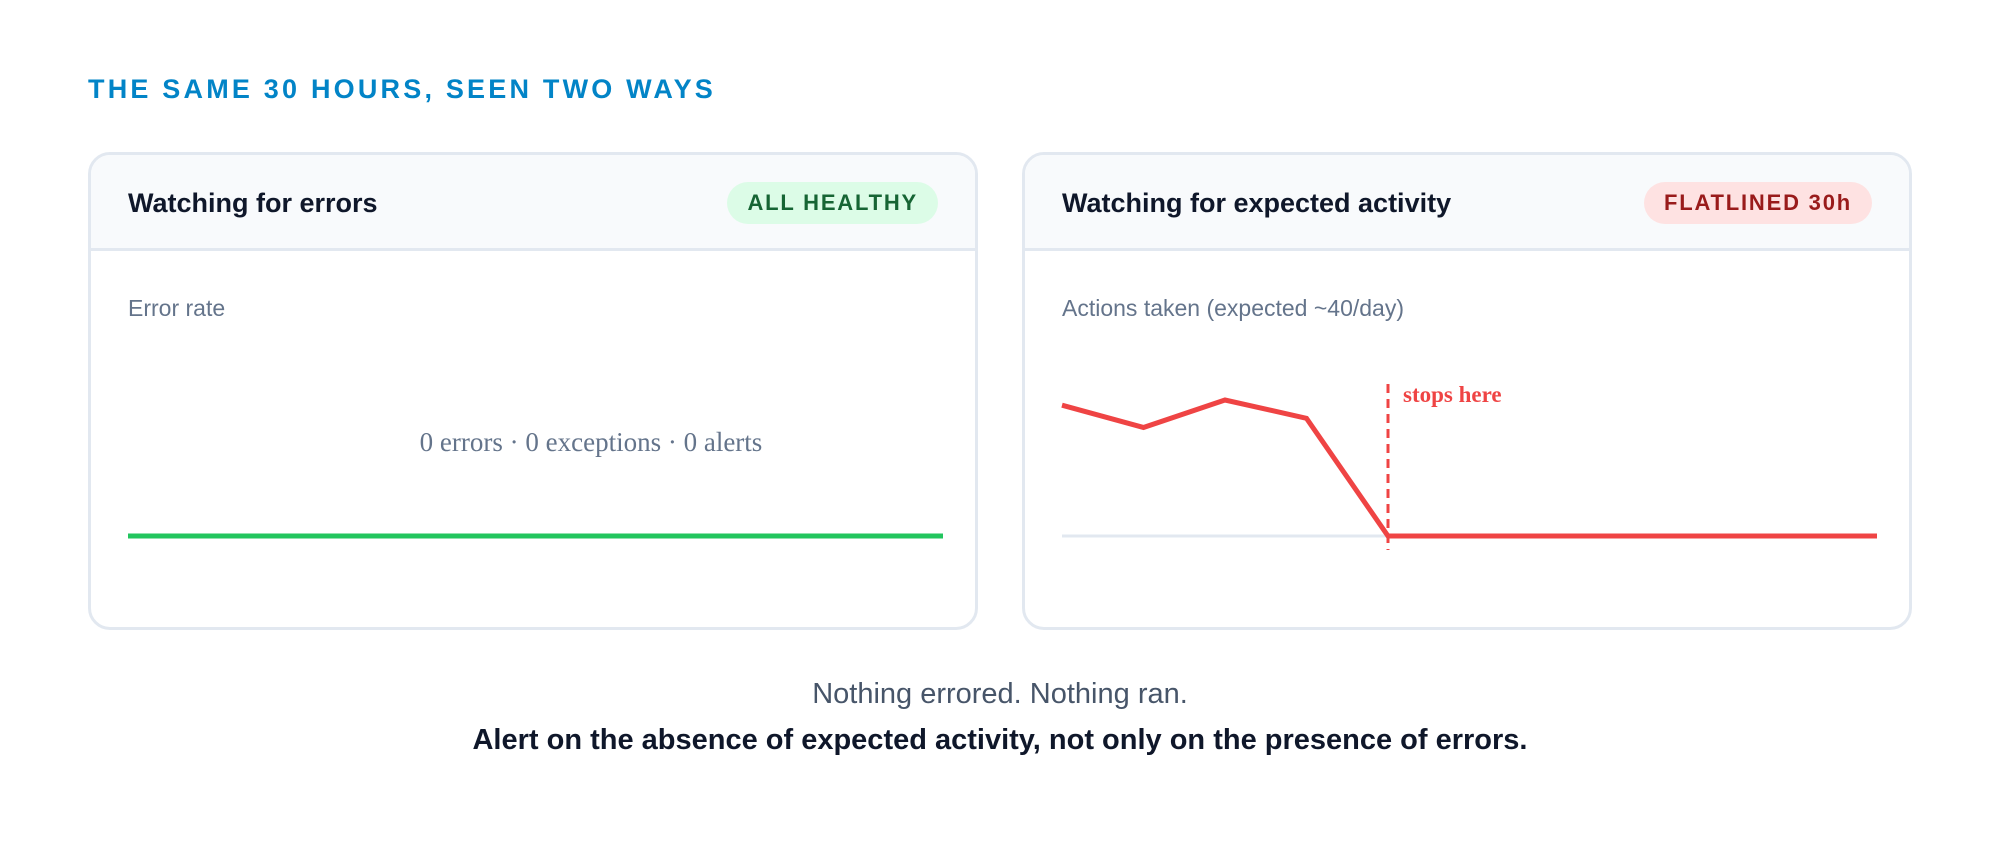  What do you see at coordinates (1257, 203) in the screenshot?
I see `activity-panel-title: Watching for expected activity` at bounding box center [1257, 203].